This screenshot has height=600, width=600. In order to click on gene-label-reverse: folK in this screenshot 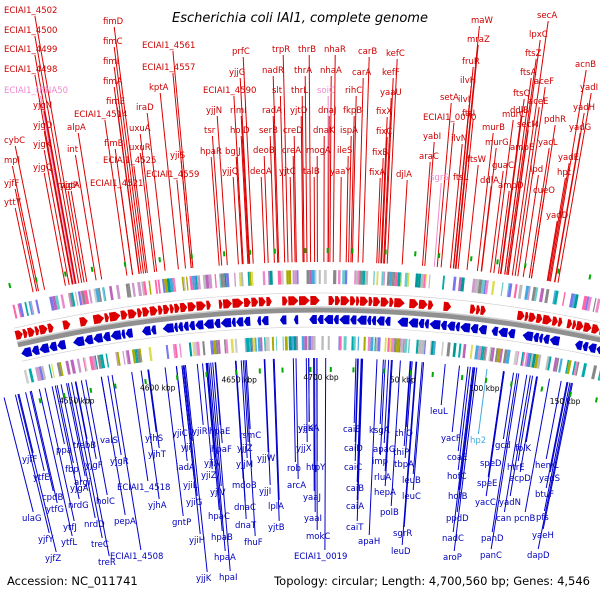, I will do `click(523, 449)`.